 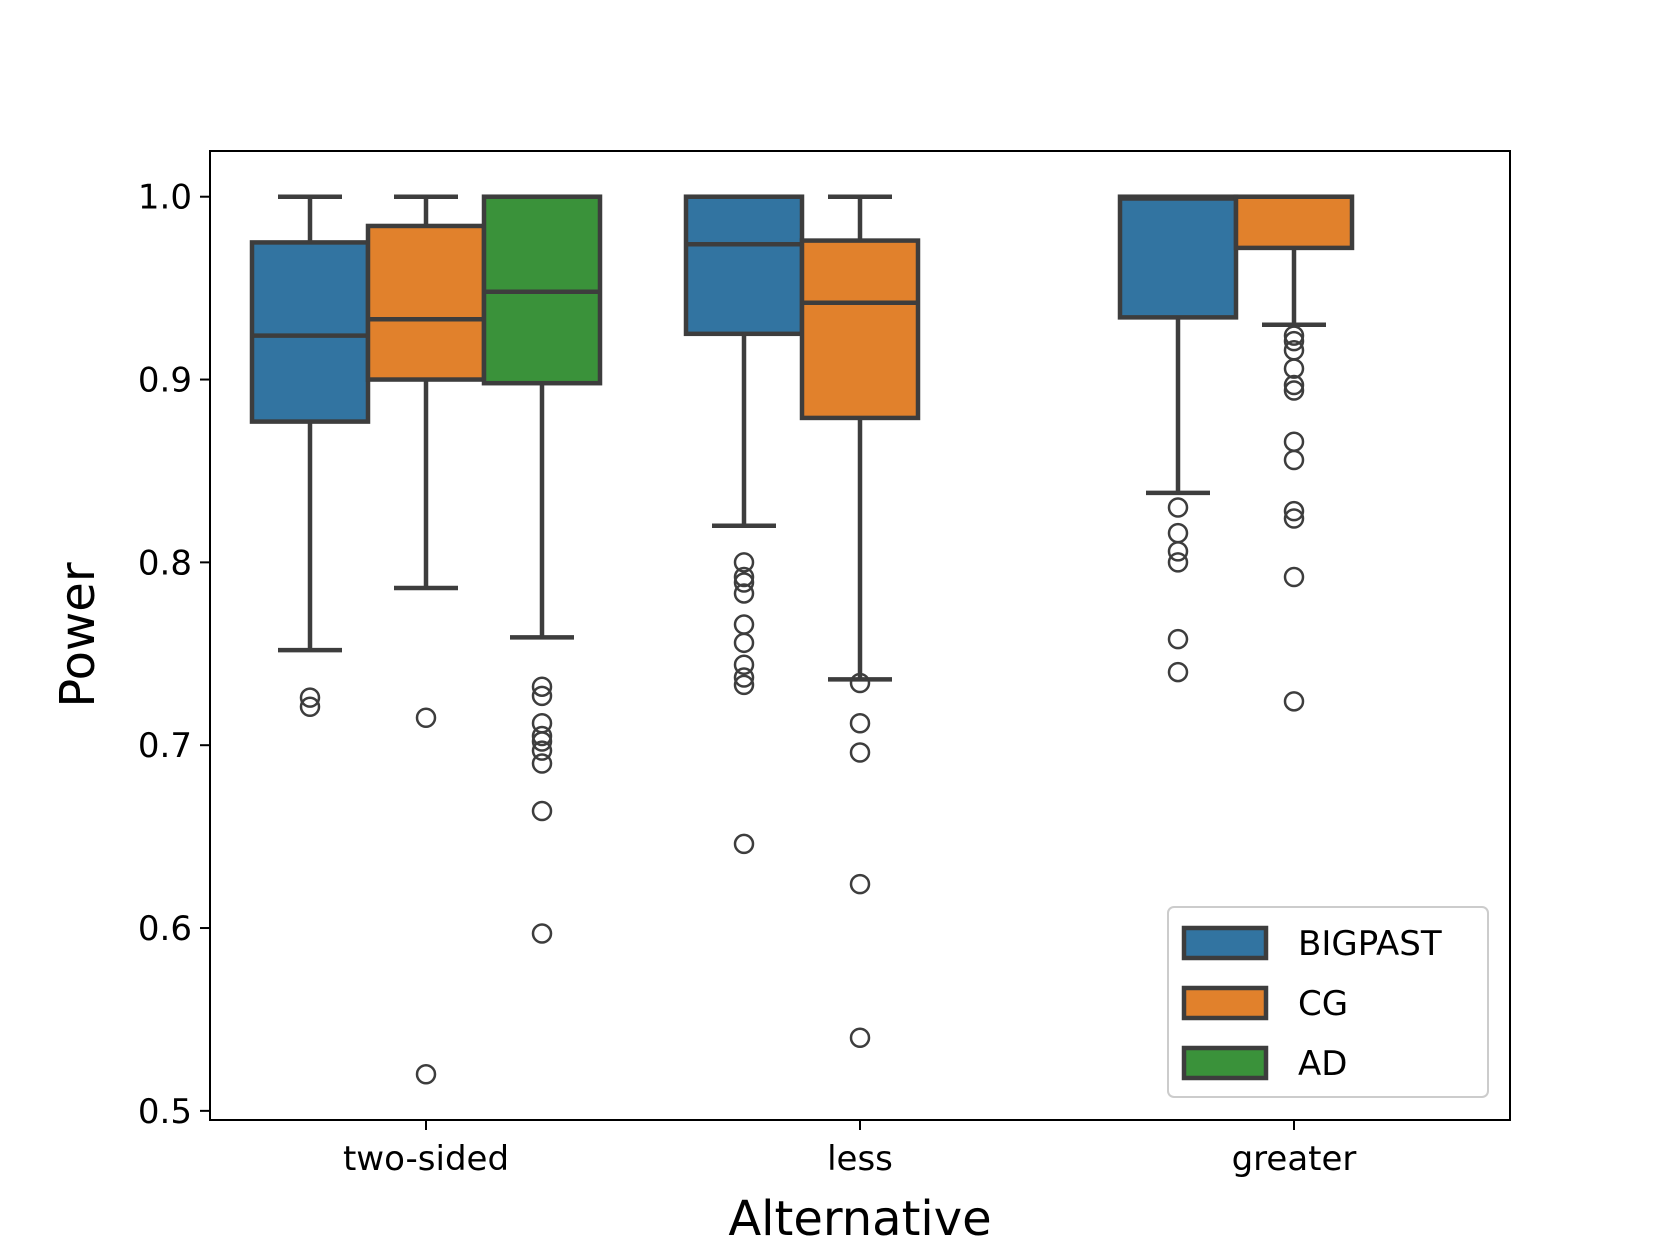 I want to click on y-tick-label: 0.6, so click(x=165, y=929).